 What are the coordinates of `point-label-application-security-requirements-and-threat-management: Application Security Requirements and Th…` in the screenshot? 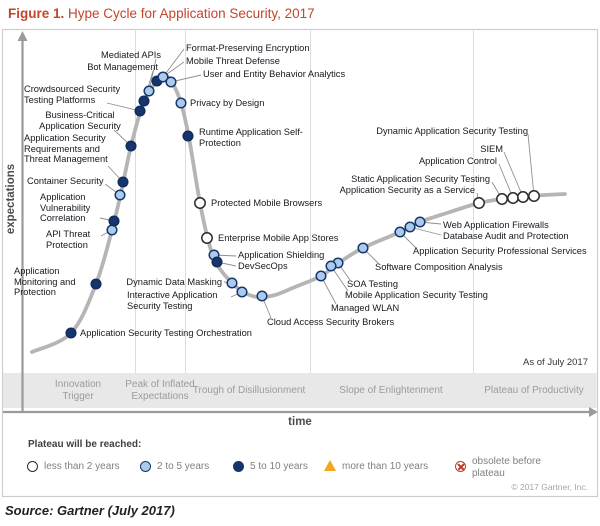 It's located at (66, 148).